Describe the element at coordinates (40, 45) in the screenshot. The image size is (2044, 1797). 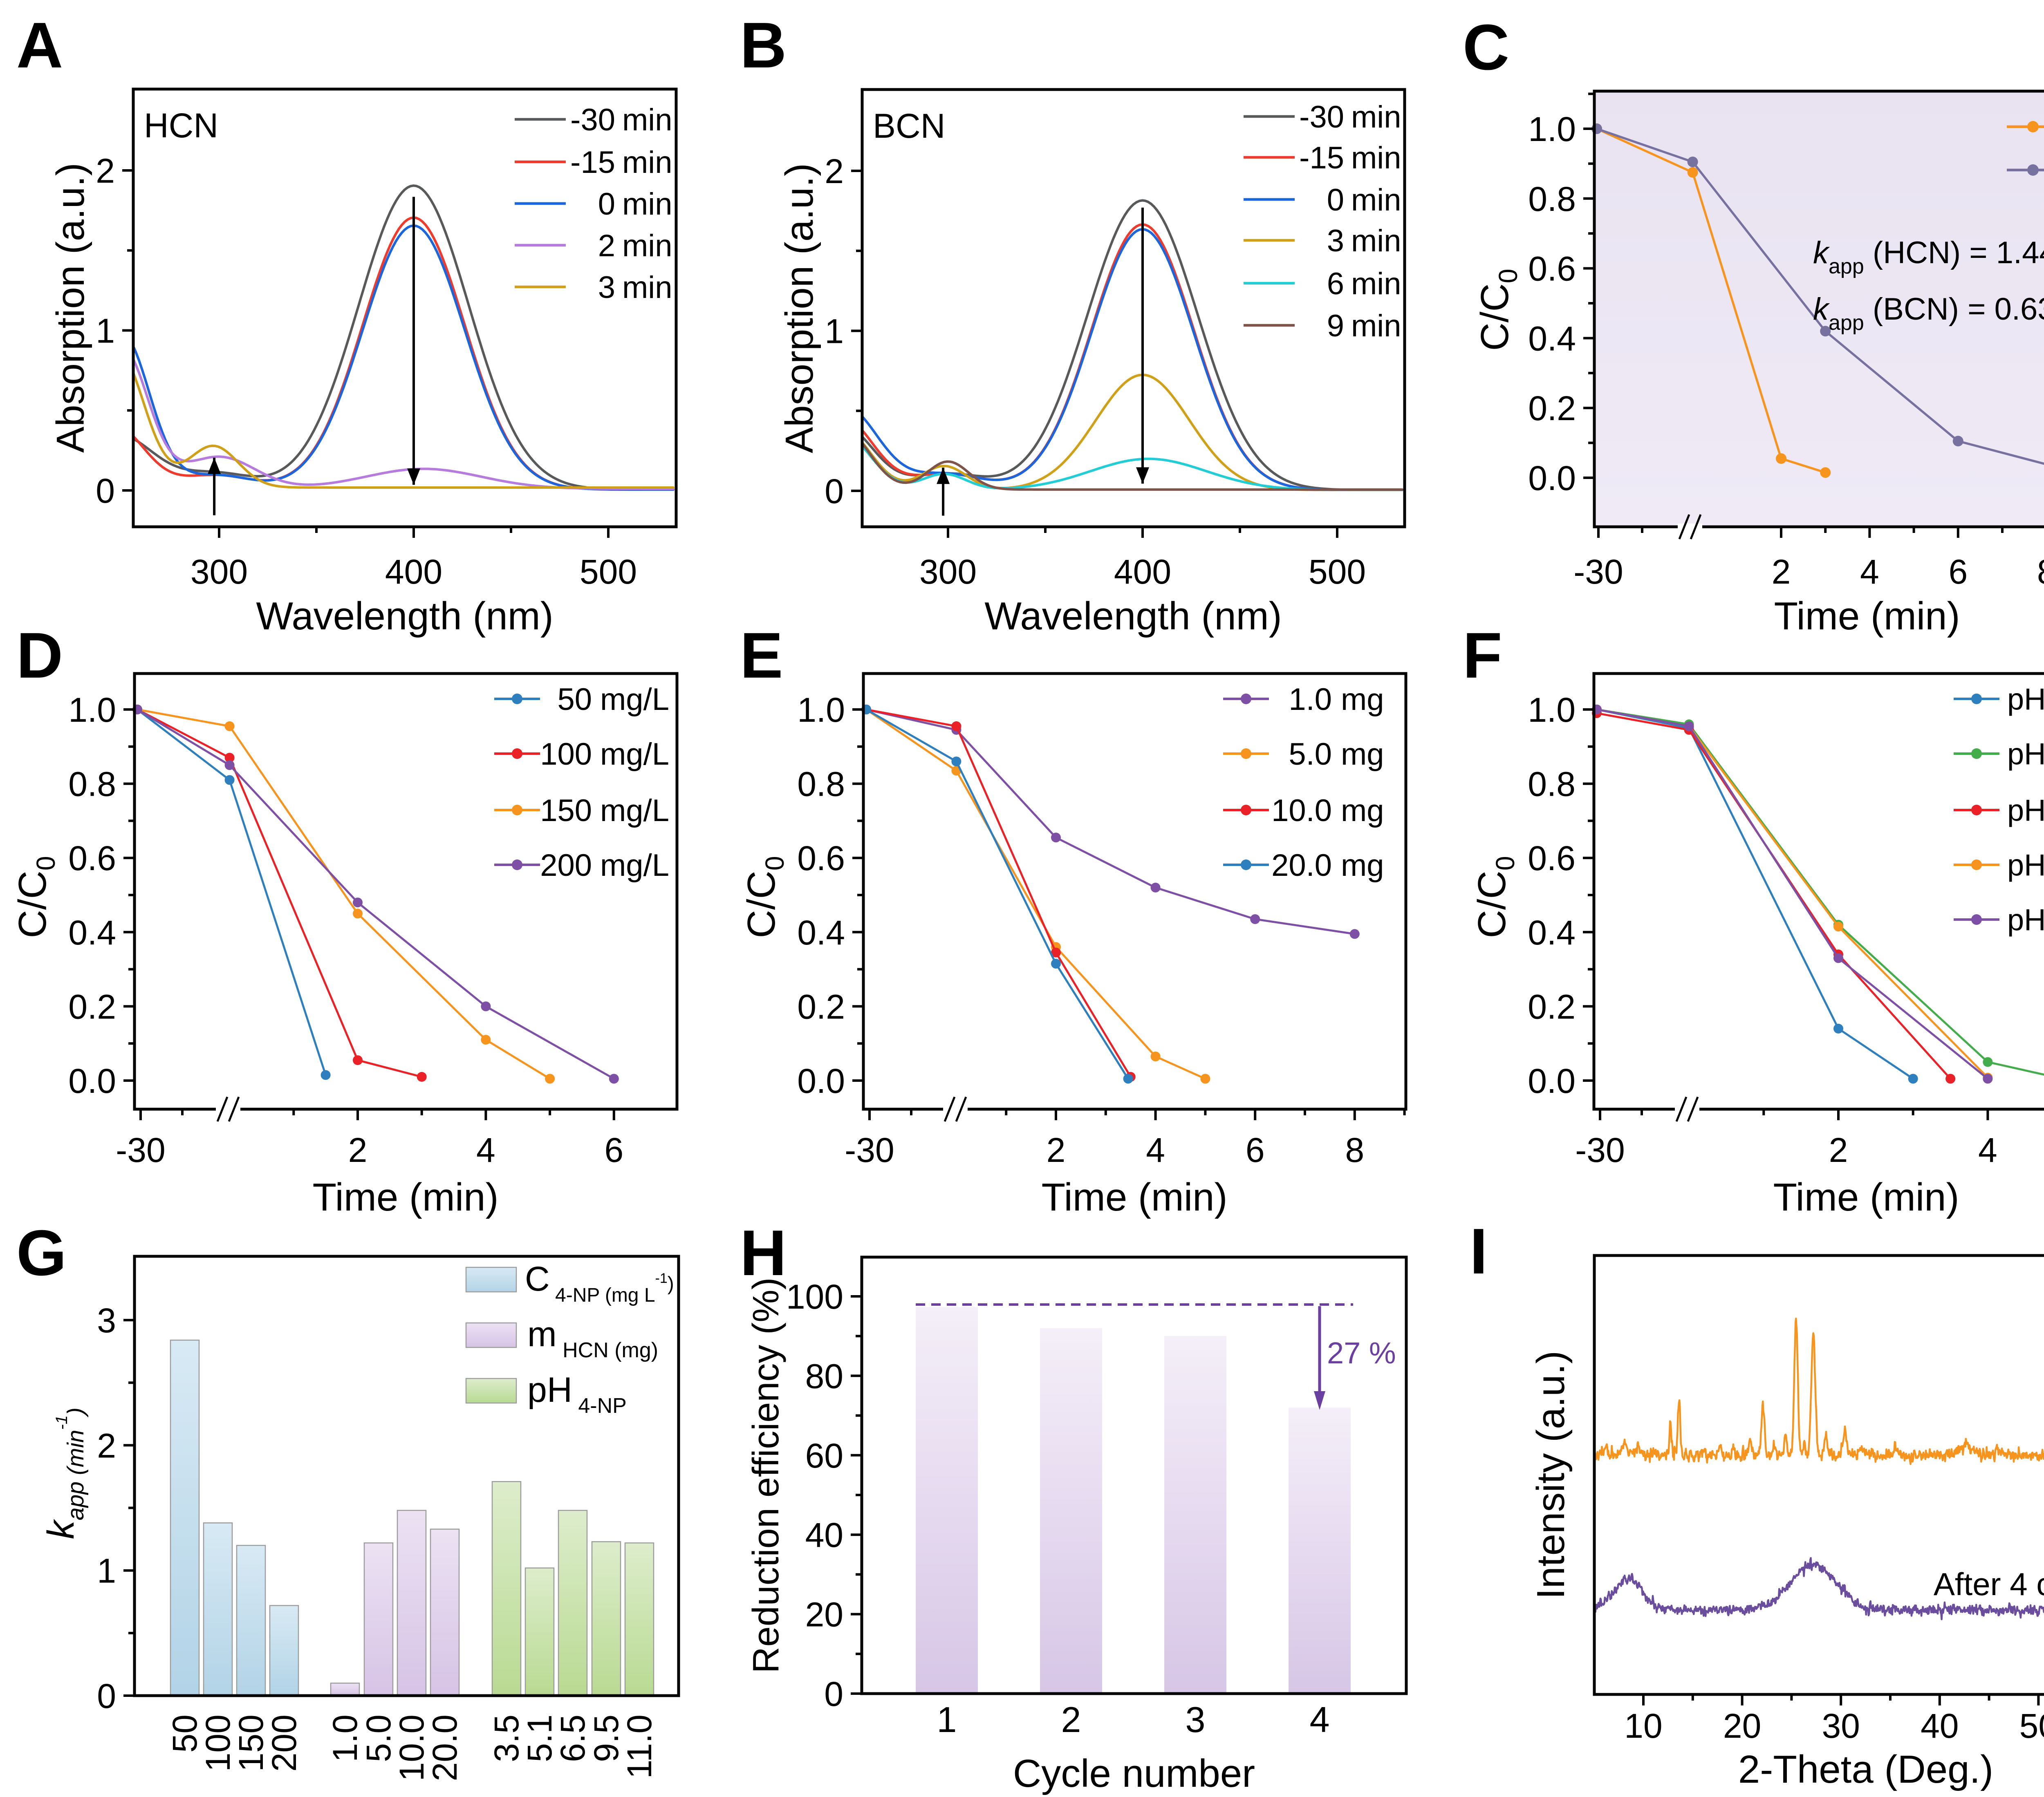
I see `svg-text: A` at that location.